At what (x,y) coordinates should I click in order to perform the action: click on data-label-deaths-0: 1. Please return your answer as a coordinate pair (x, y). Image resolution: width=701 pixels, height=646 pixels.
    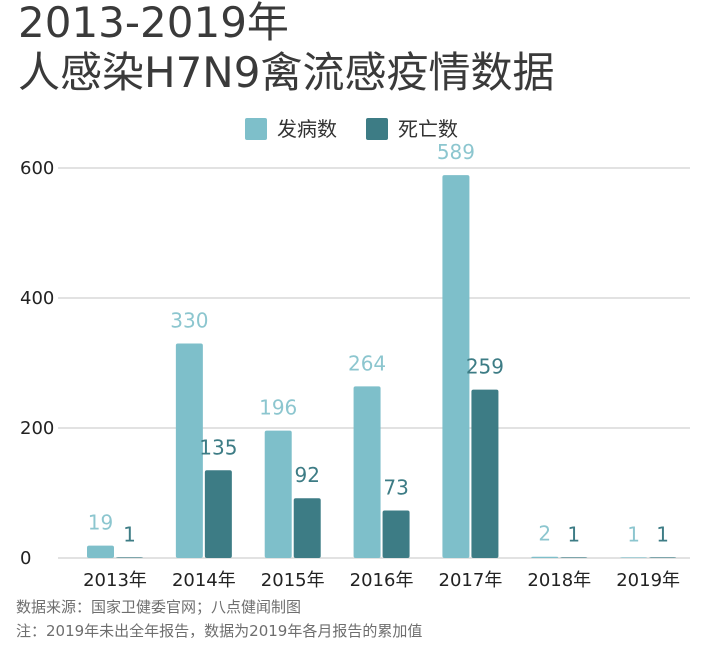
    Looking at the image, I should click on (129, 534).